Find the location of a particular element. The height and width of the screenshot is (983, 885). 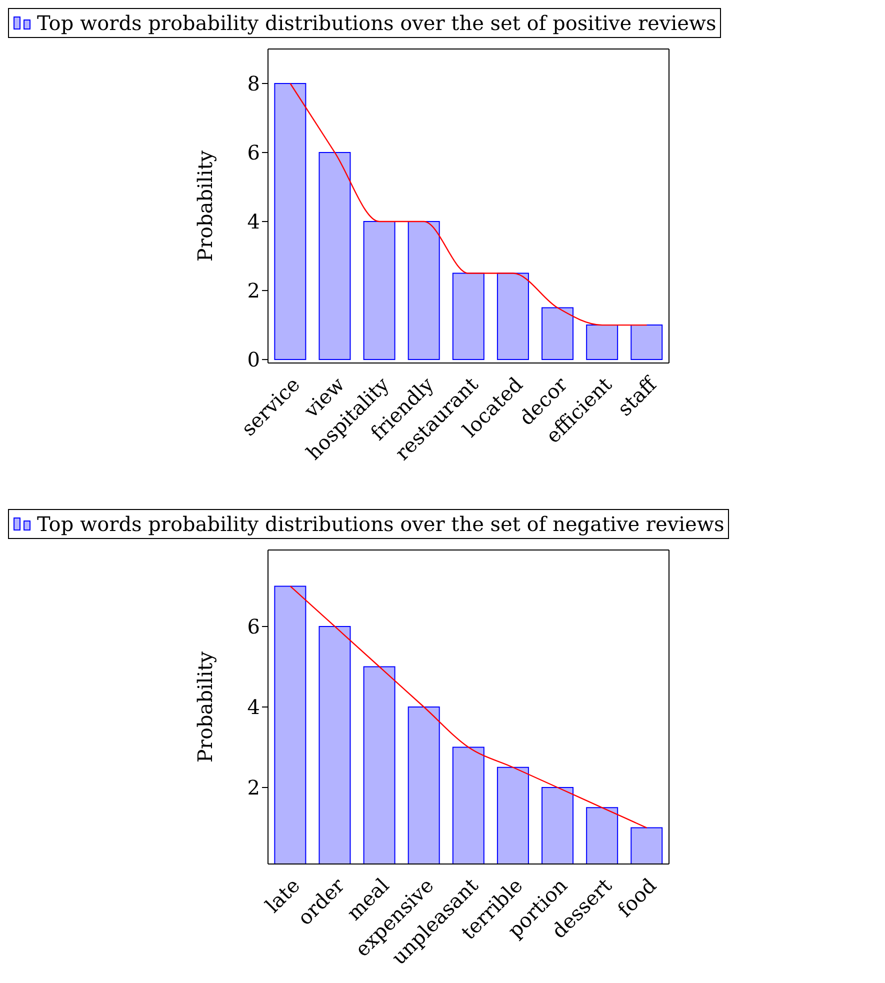

legend-label: Top words probability distributions over the set of positive reviews is located at coordinates (376, 23).